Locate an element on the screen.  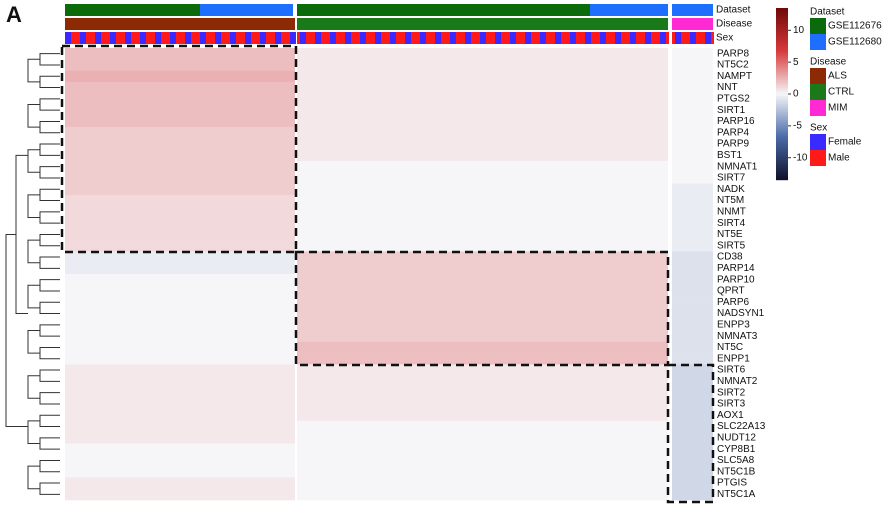
row-label: NUDT12 is located at coordinates (736, 437).